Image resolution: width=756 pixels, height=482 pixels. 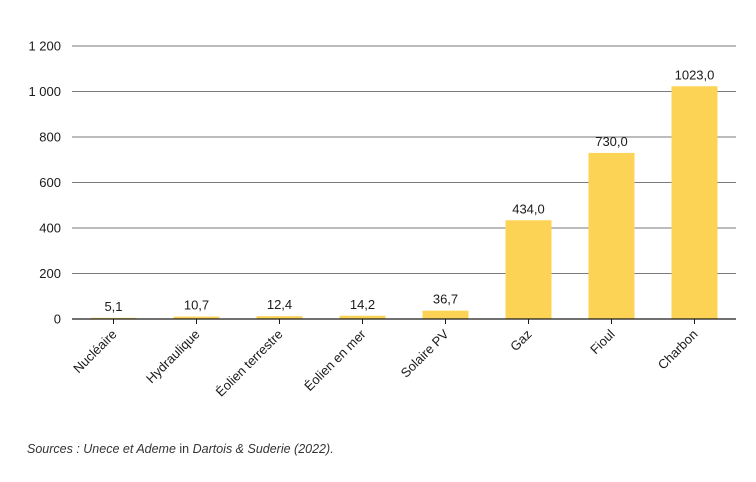 What do you see at coordinates (50, 273) in the screenshot?
I see `y-tick-label: 200` at bounding box center [50, 273].